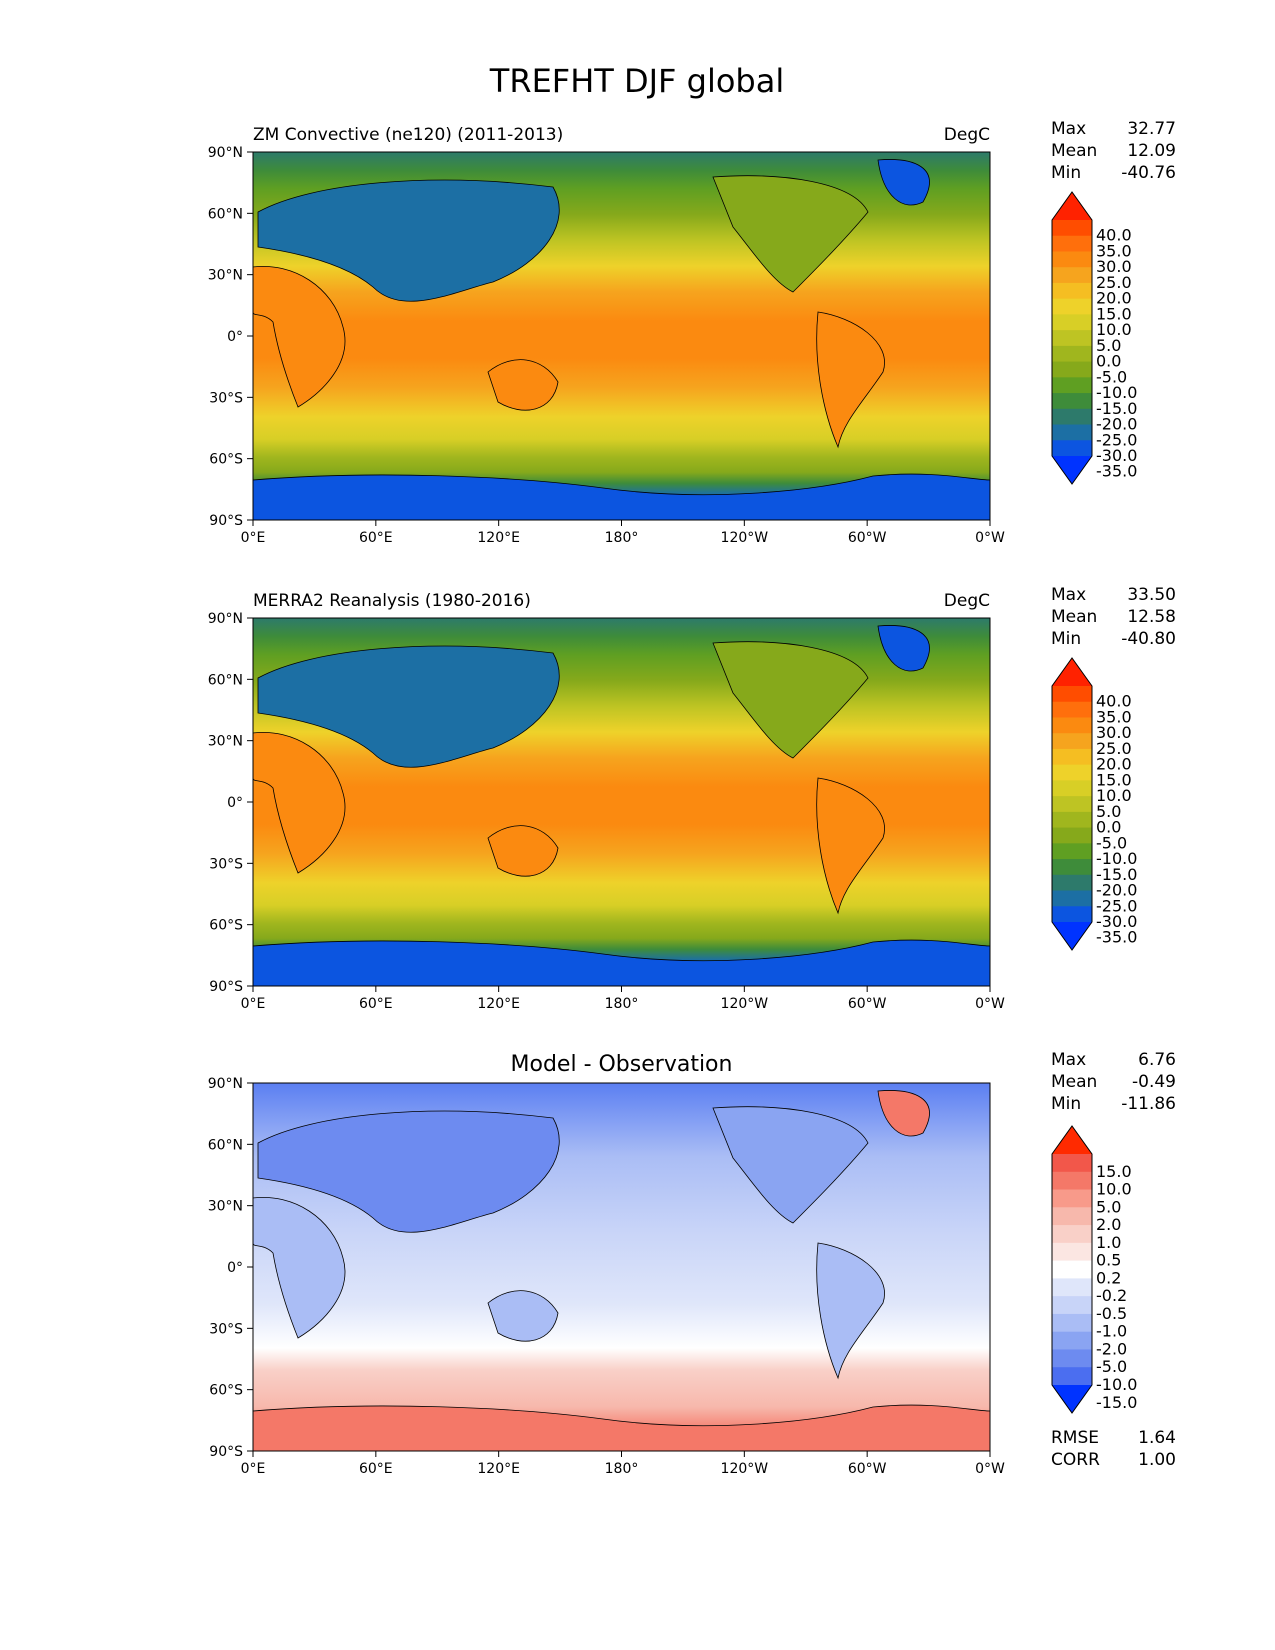  Describe the element at coordinates (1114, 732) in the screenshot. I see `colorbar-label: 30.0` at that location.